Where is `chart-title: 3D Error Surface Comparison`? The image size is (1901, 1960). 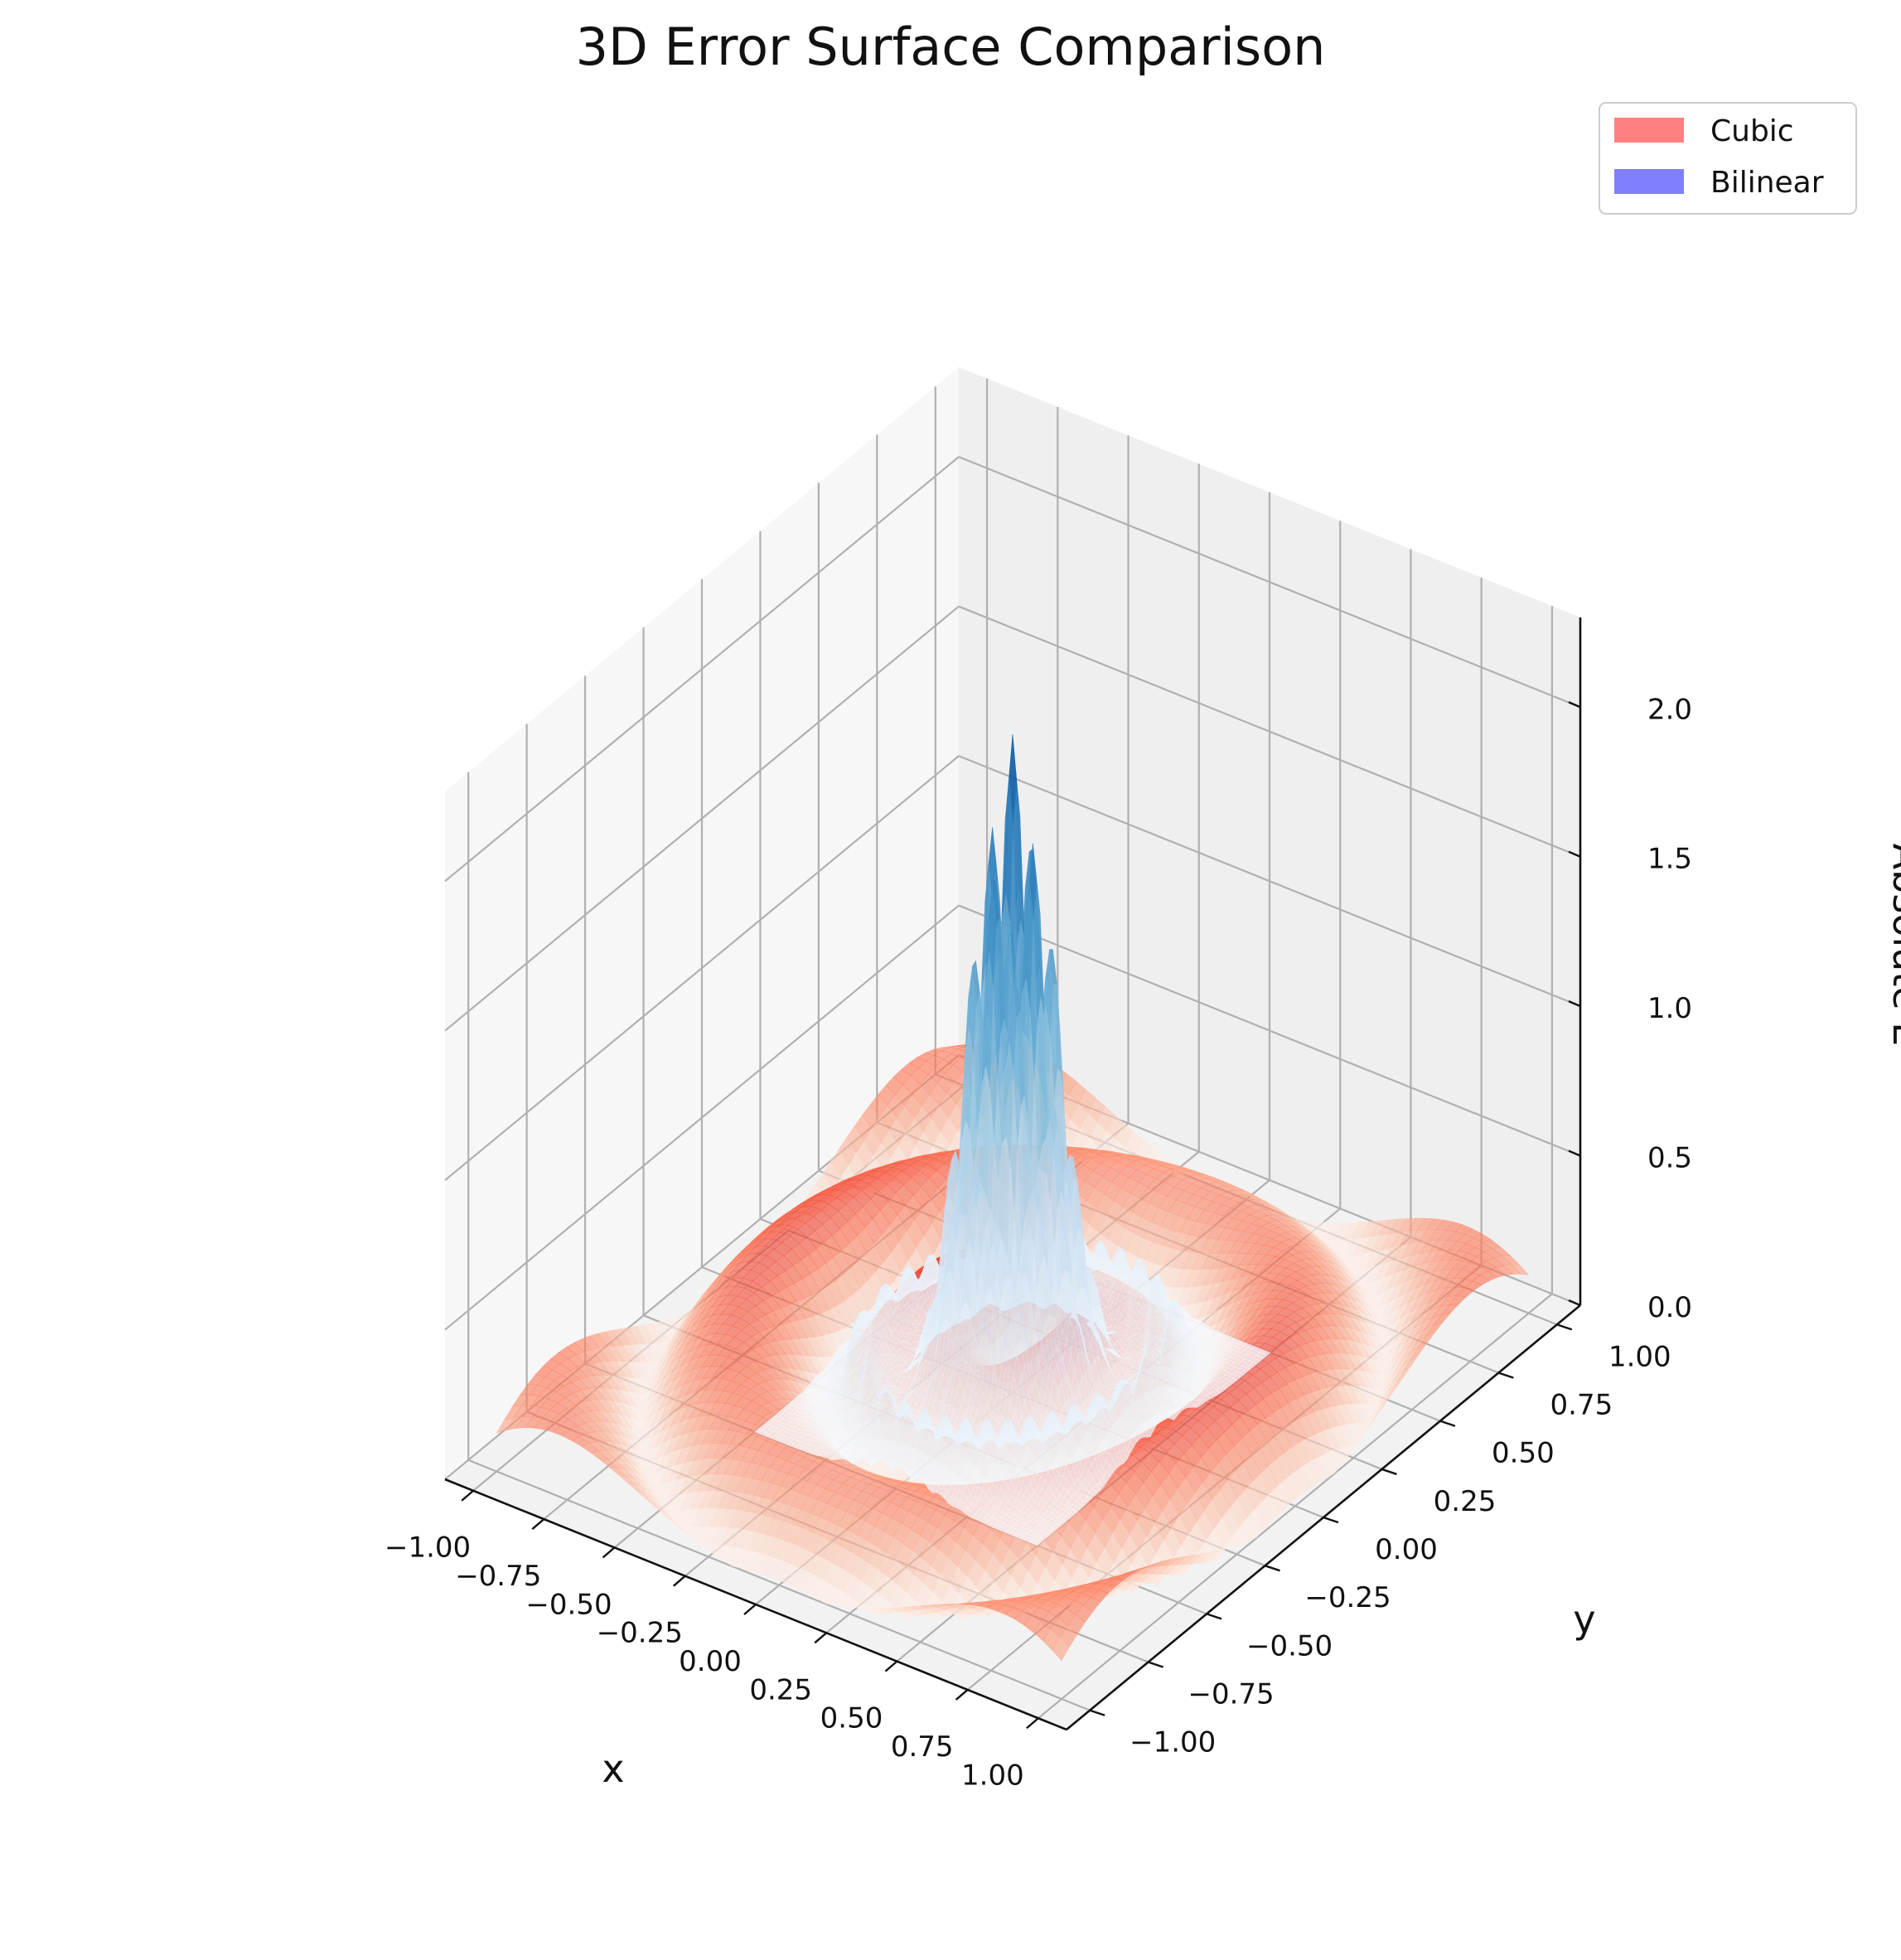 chart-title: 3D Error Surface Comparison is located at coordinates (951, 47).